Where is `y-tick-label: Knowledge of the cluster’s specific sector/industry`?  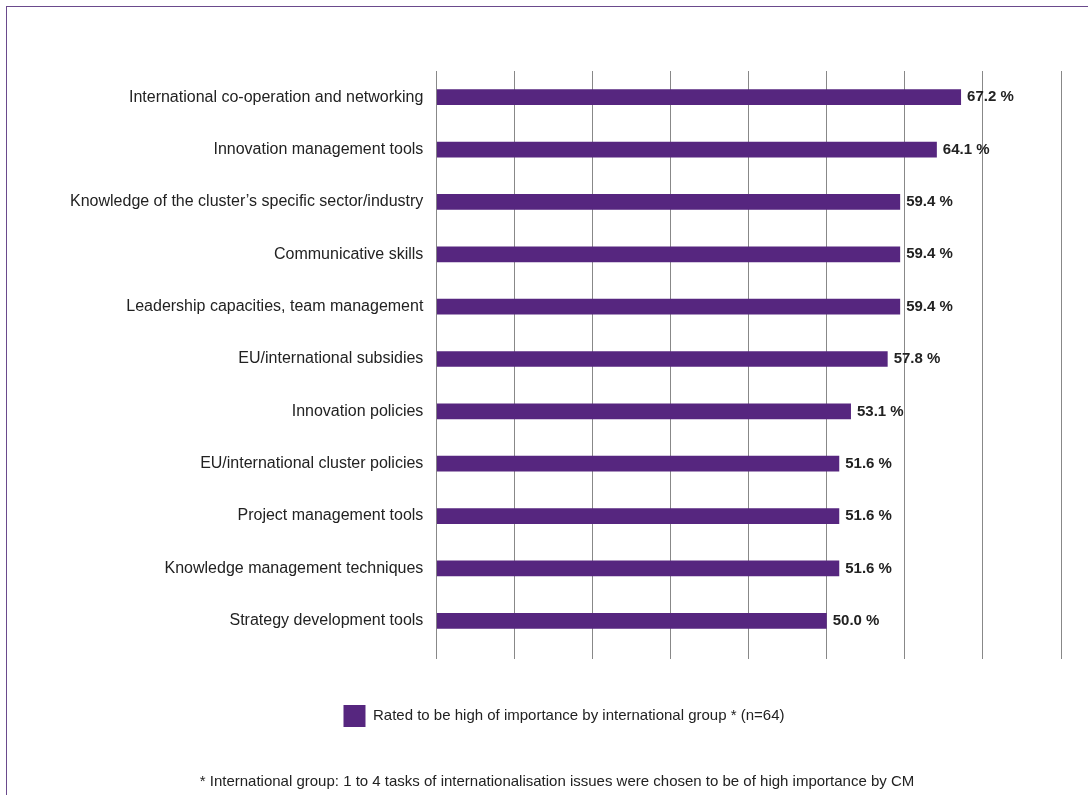 y-tick-label: Knowledge of the cluster’s specific sector/industry is located at coordinates (247, 201).